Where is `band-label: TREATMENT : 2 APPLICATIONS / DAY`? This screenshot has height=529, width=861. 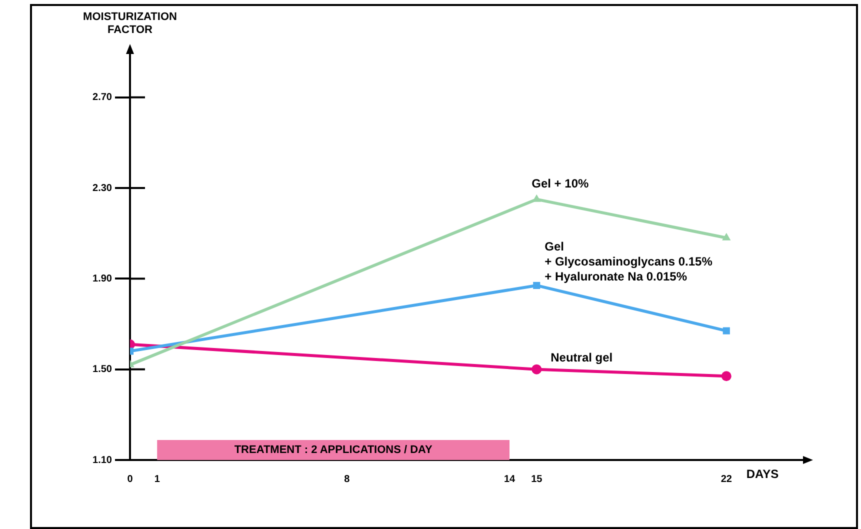 band-label: TREATMENT : 2 APPLICATIONS / DAY is located at coordinates (333, 450).